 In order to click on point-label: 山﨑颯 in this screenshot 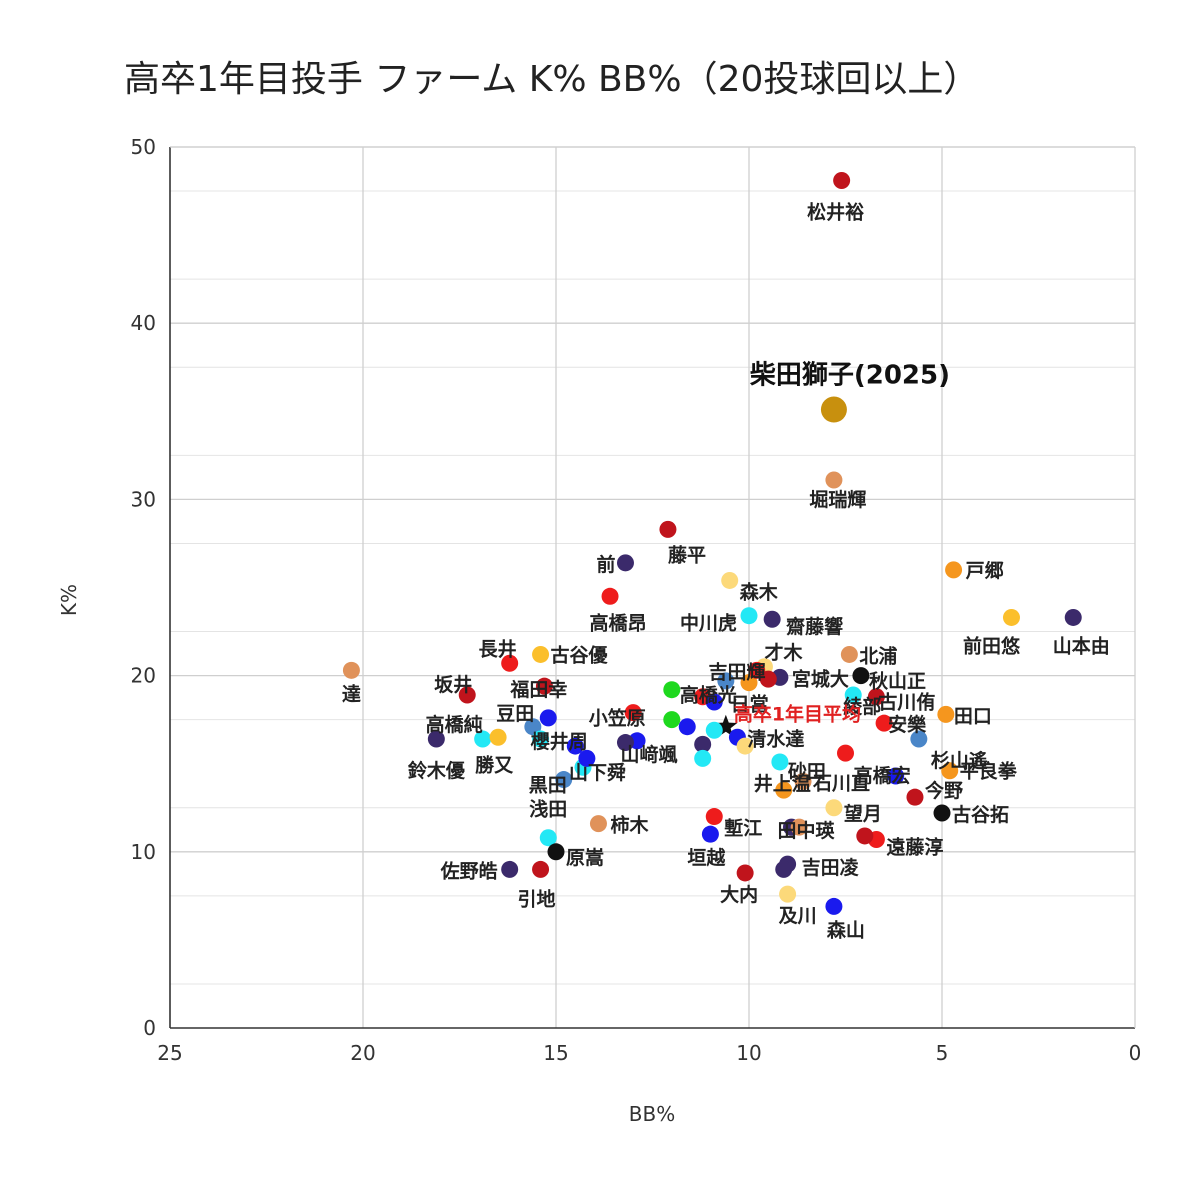, I will do `click(649, 754)`.